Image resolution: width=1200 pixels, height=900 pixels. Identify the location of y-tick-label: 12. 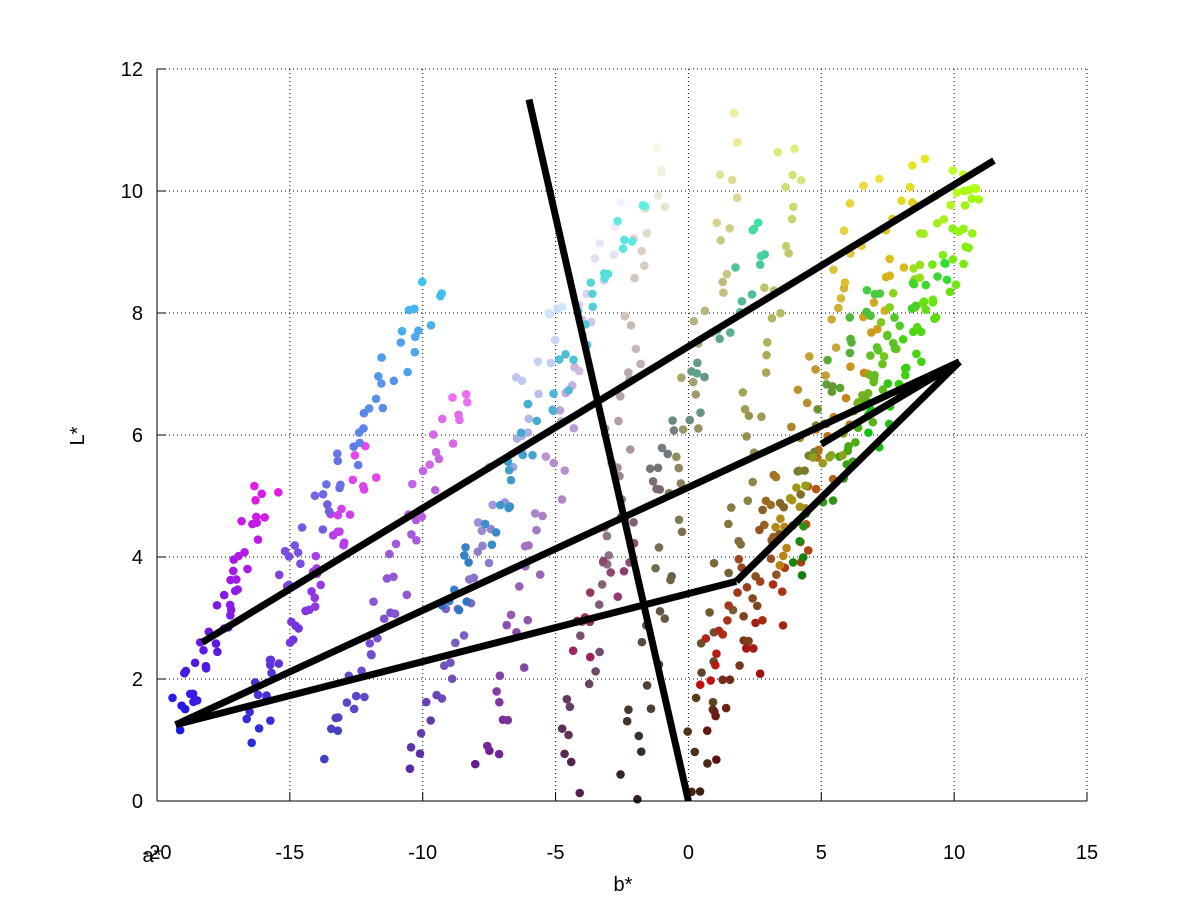
(132, 70).